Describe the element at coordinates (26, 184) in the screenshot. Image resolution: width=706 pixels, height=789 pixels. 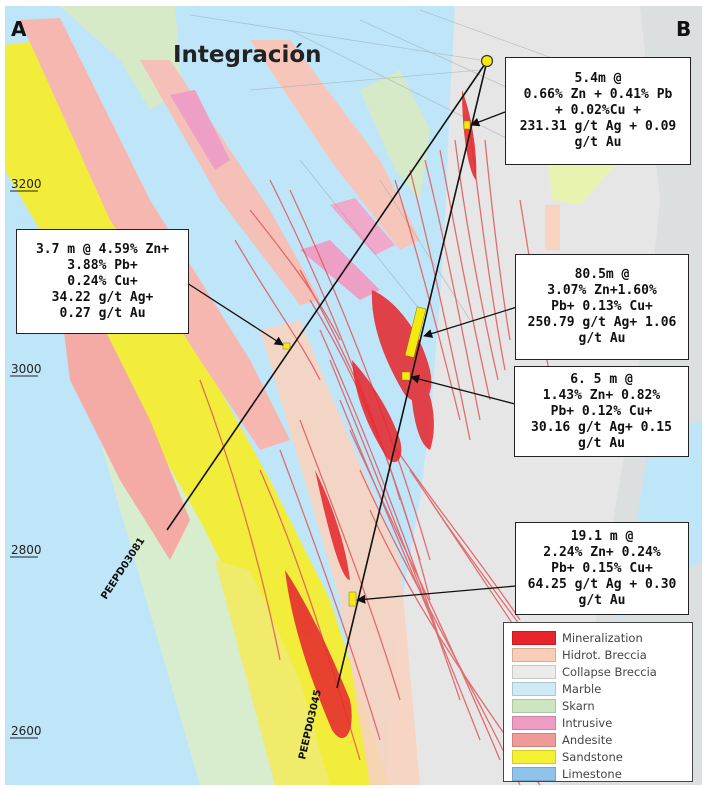
I see `elevation-label-3200: 3200` at that location.